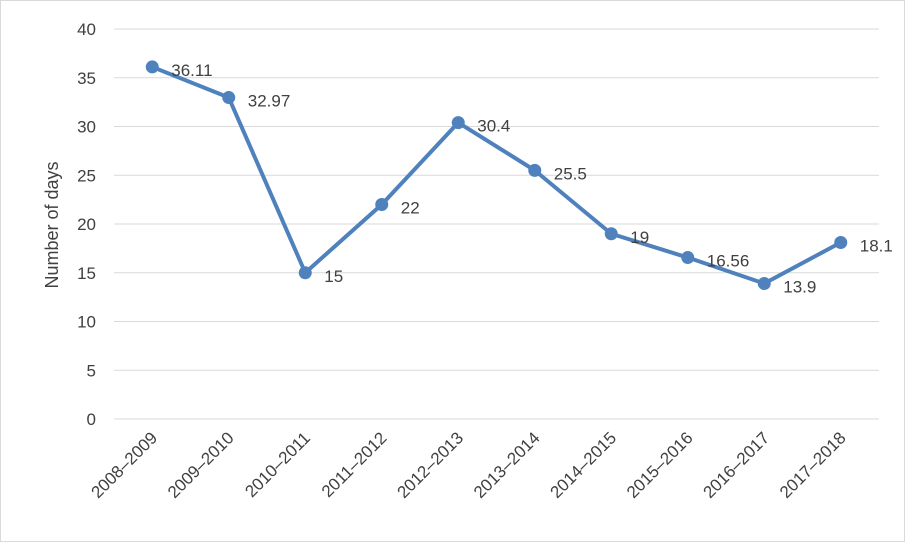  I want to click on data-label: 36.11, so click(191, 70).